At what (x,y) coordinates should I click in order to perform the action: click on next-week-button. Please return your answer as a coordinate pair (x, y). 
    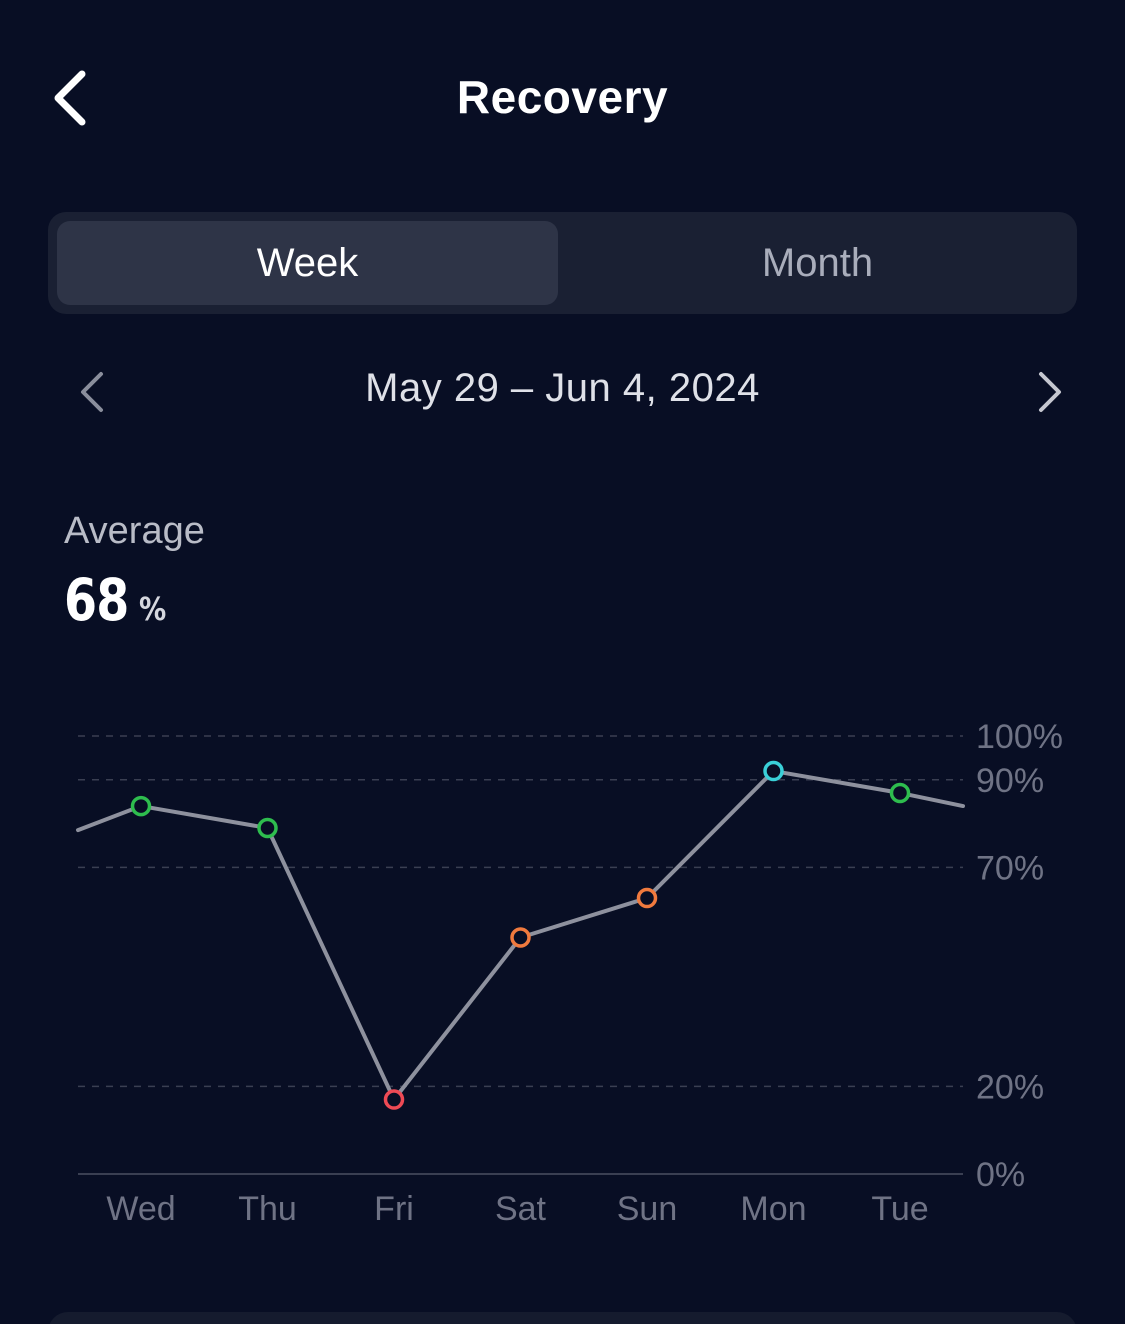
    Looking at the image, I should click on (1050, 392).